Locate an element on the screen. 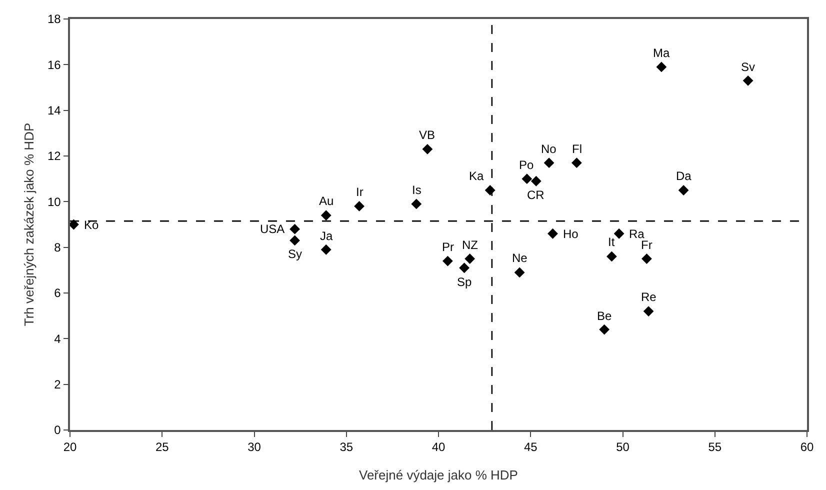  y-tick-label: 12 is located at coordinates (54, 156).